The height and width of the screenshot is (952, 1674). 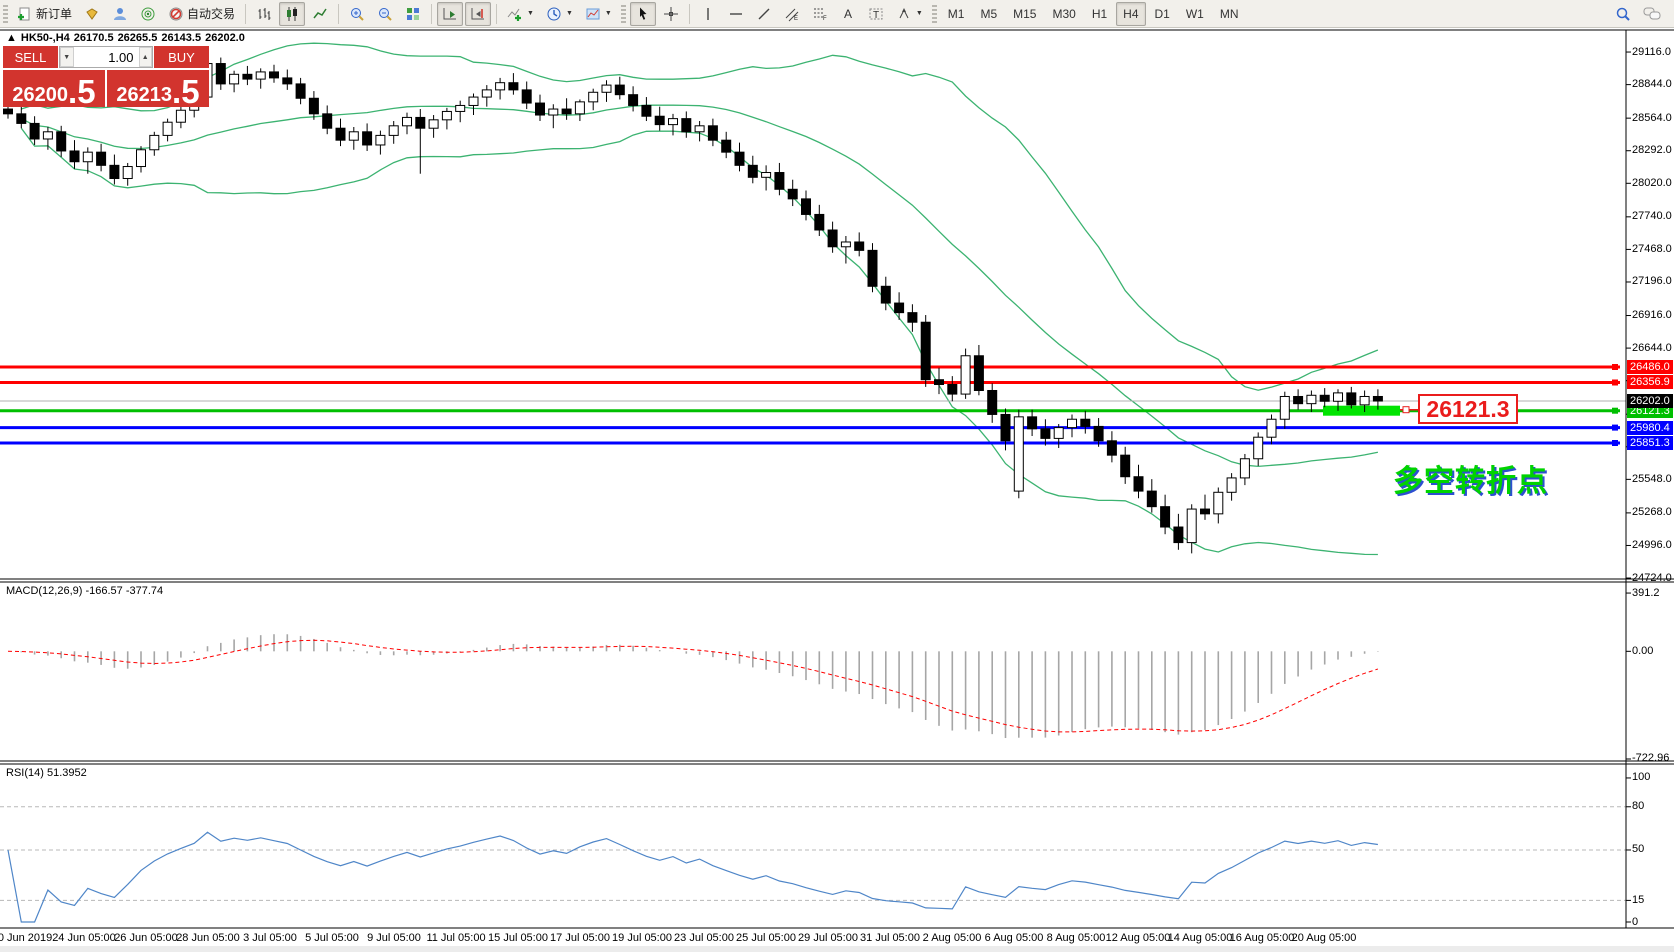 I want to click on tile-windows-icon, so click(x=413, y=13).